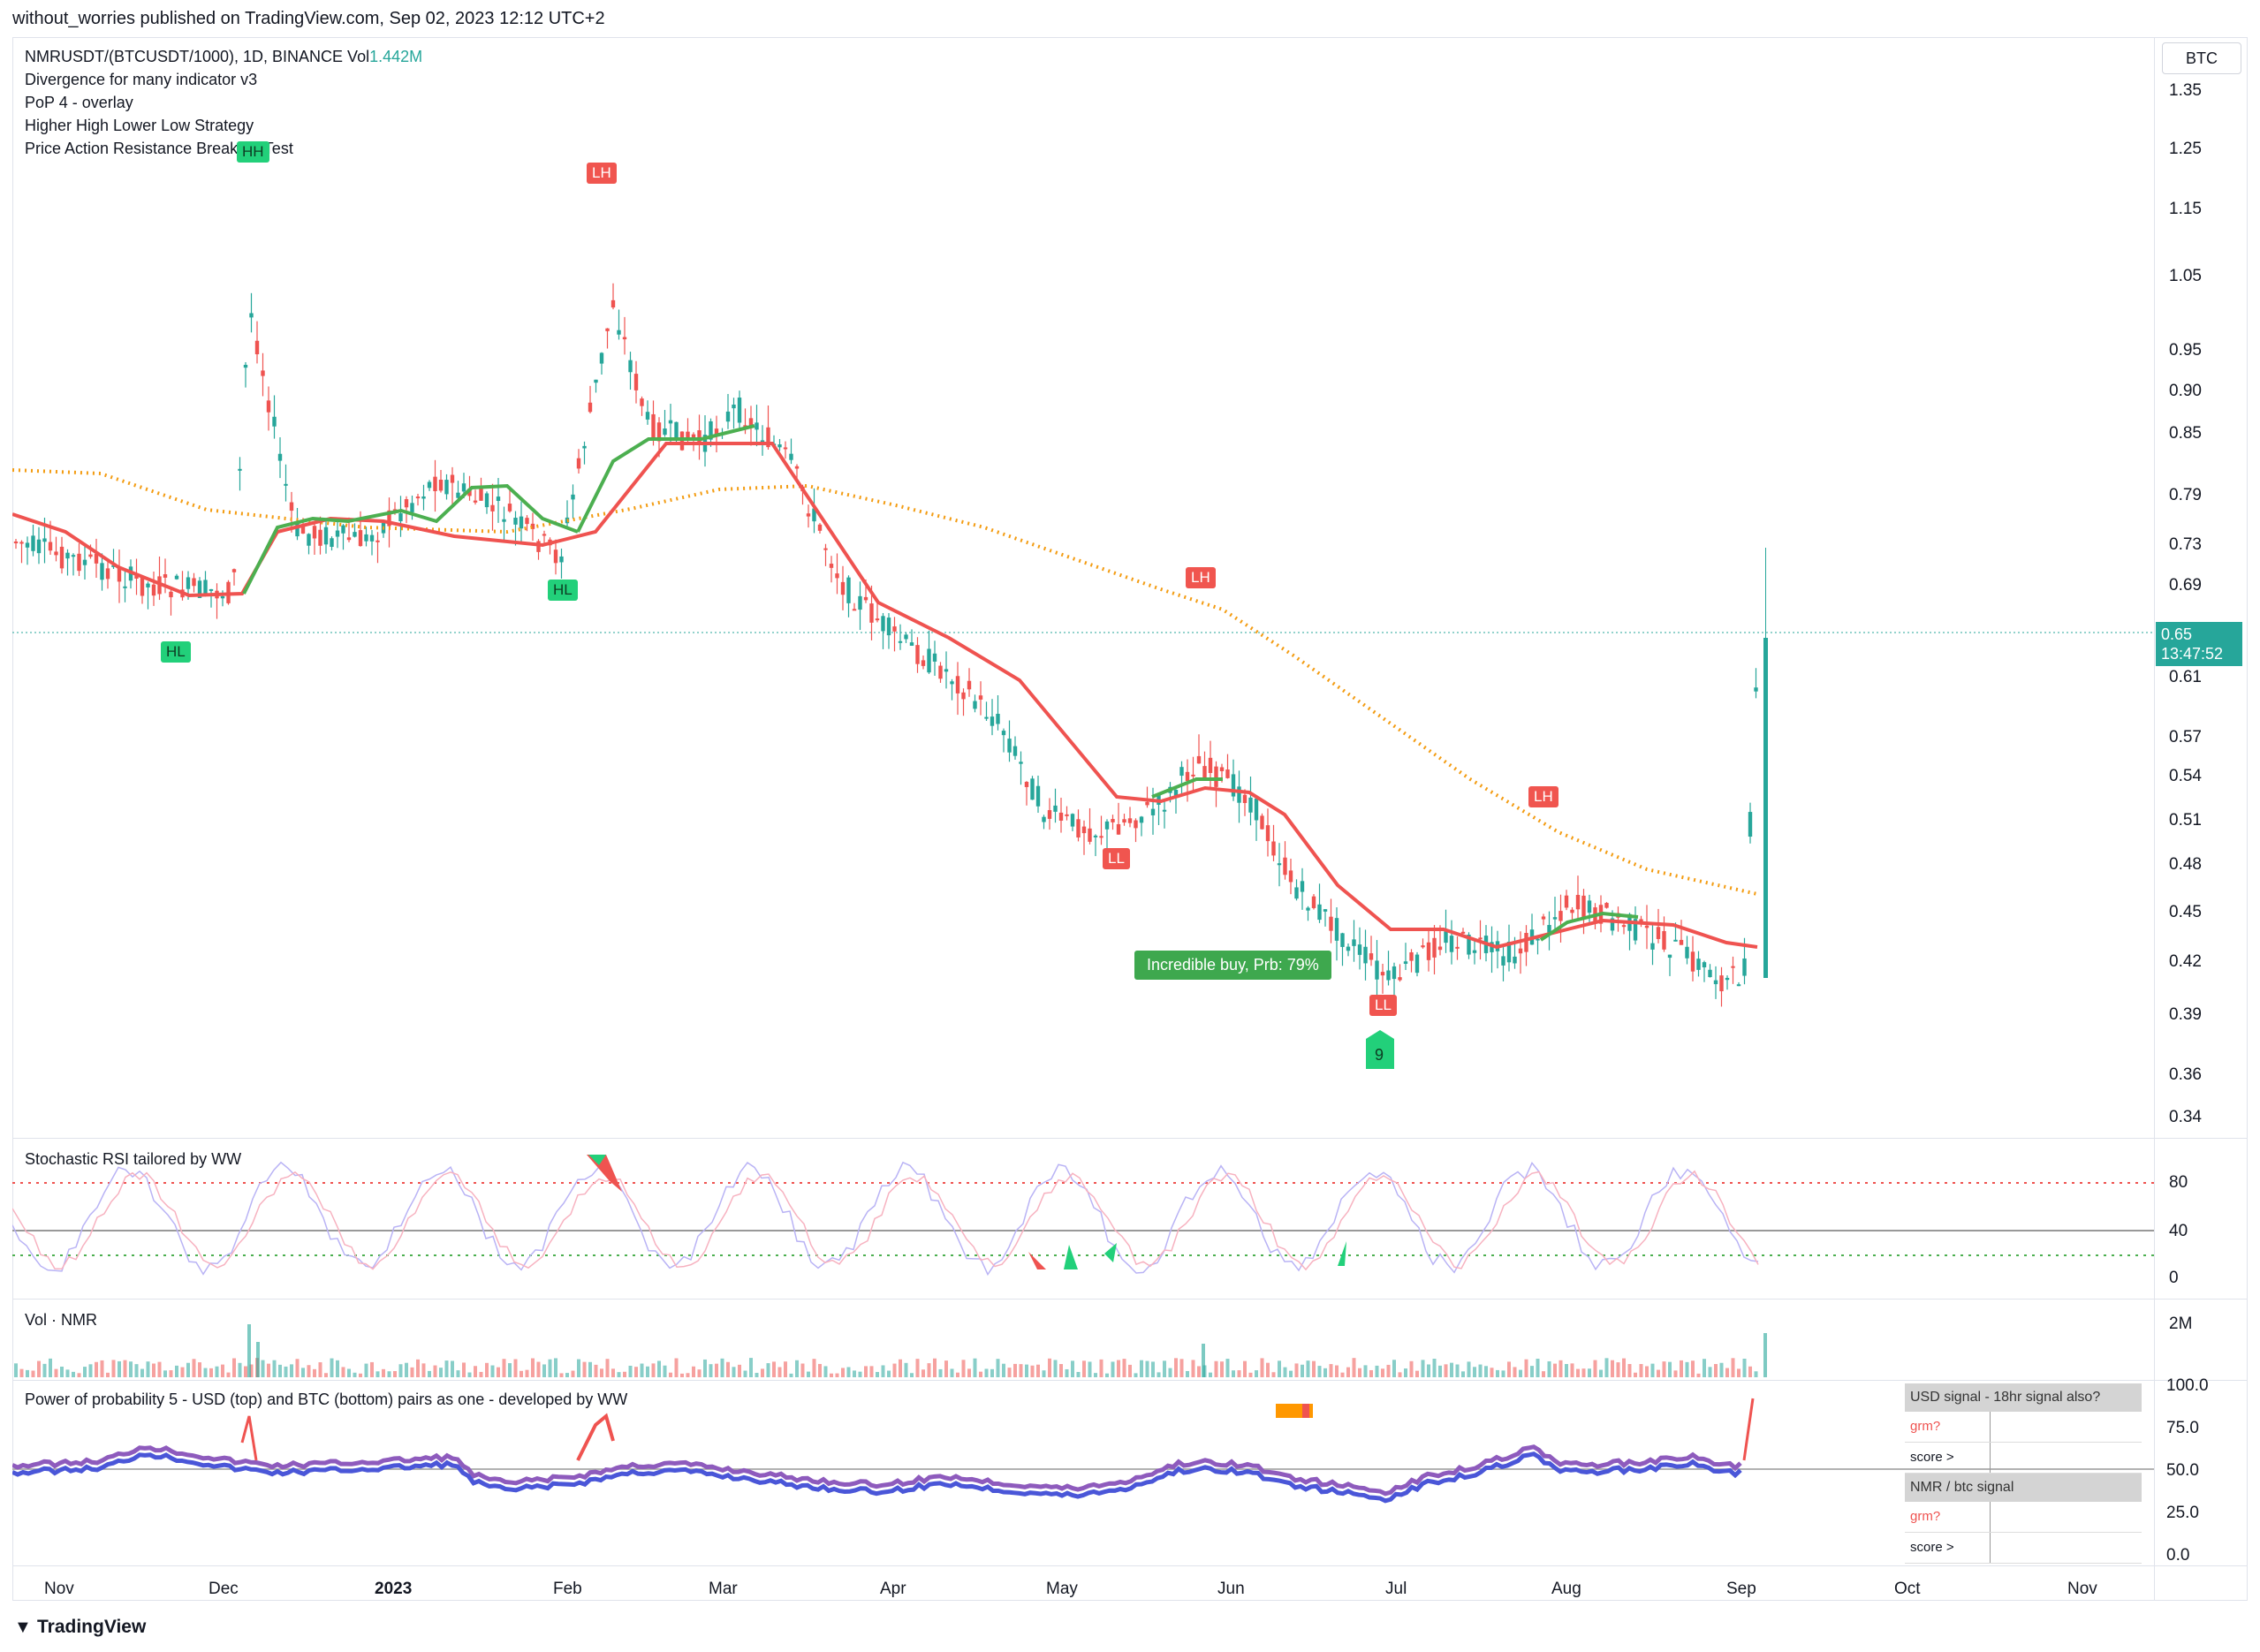 The height and width of the screenshot is (1652, 2260). I want to click on volume-bars, so click(890, 1350).